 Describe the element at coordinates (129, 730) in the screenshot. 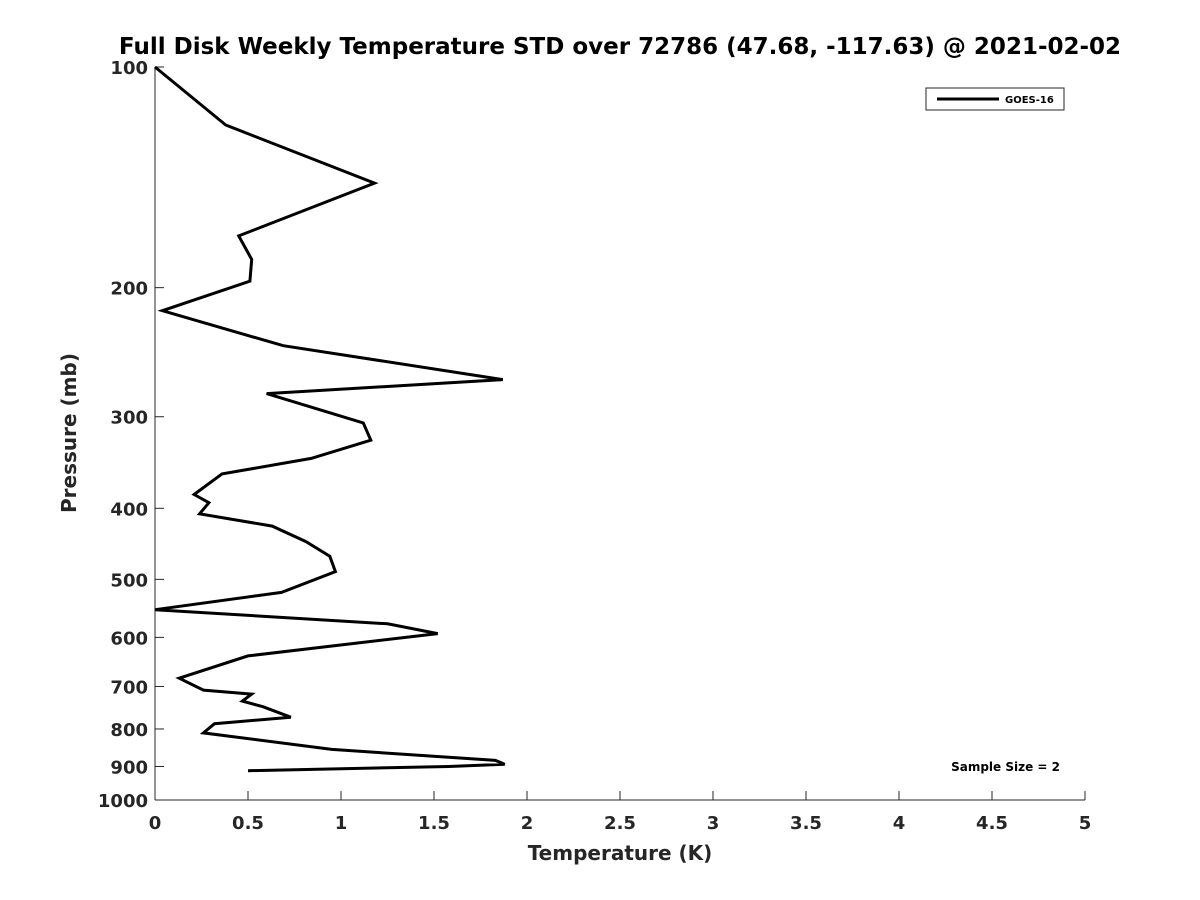

I see `y-tick-label: 800` at that location.